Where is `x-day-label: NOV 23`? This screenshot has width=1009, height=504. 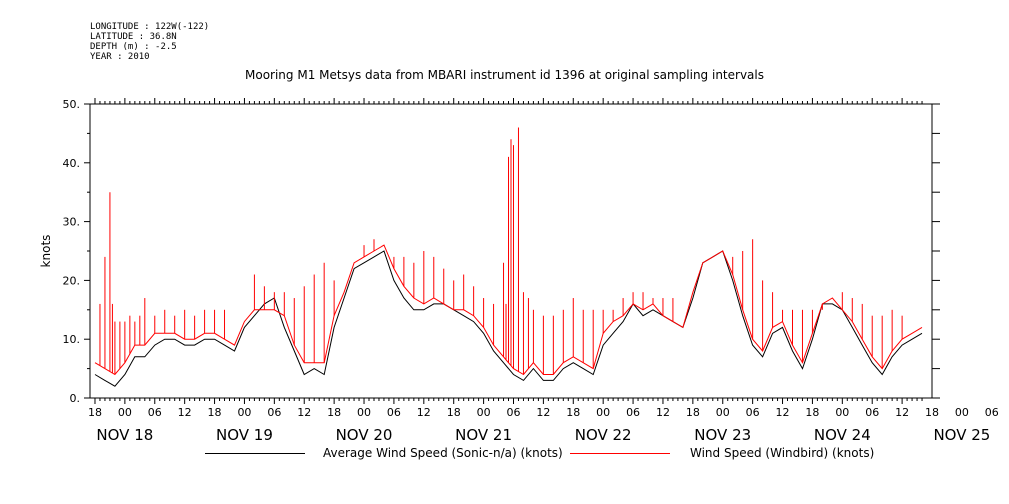
x-day-label: NOV 23 is located at coordinates (722, 433).